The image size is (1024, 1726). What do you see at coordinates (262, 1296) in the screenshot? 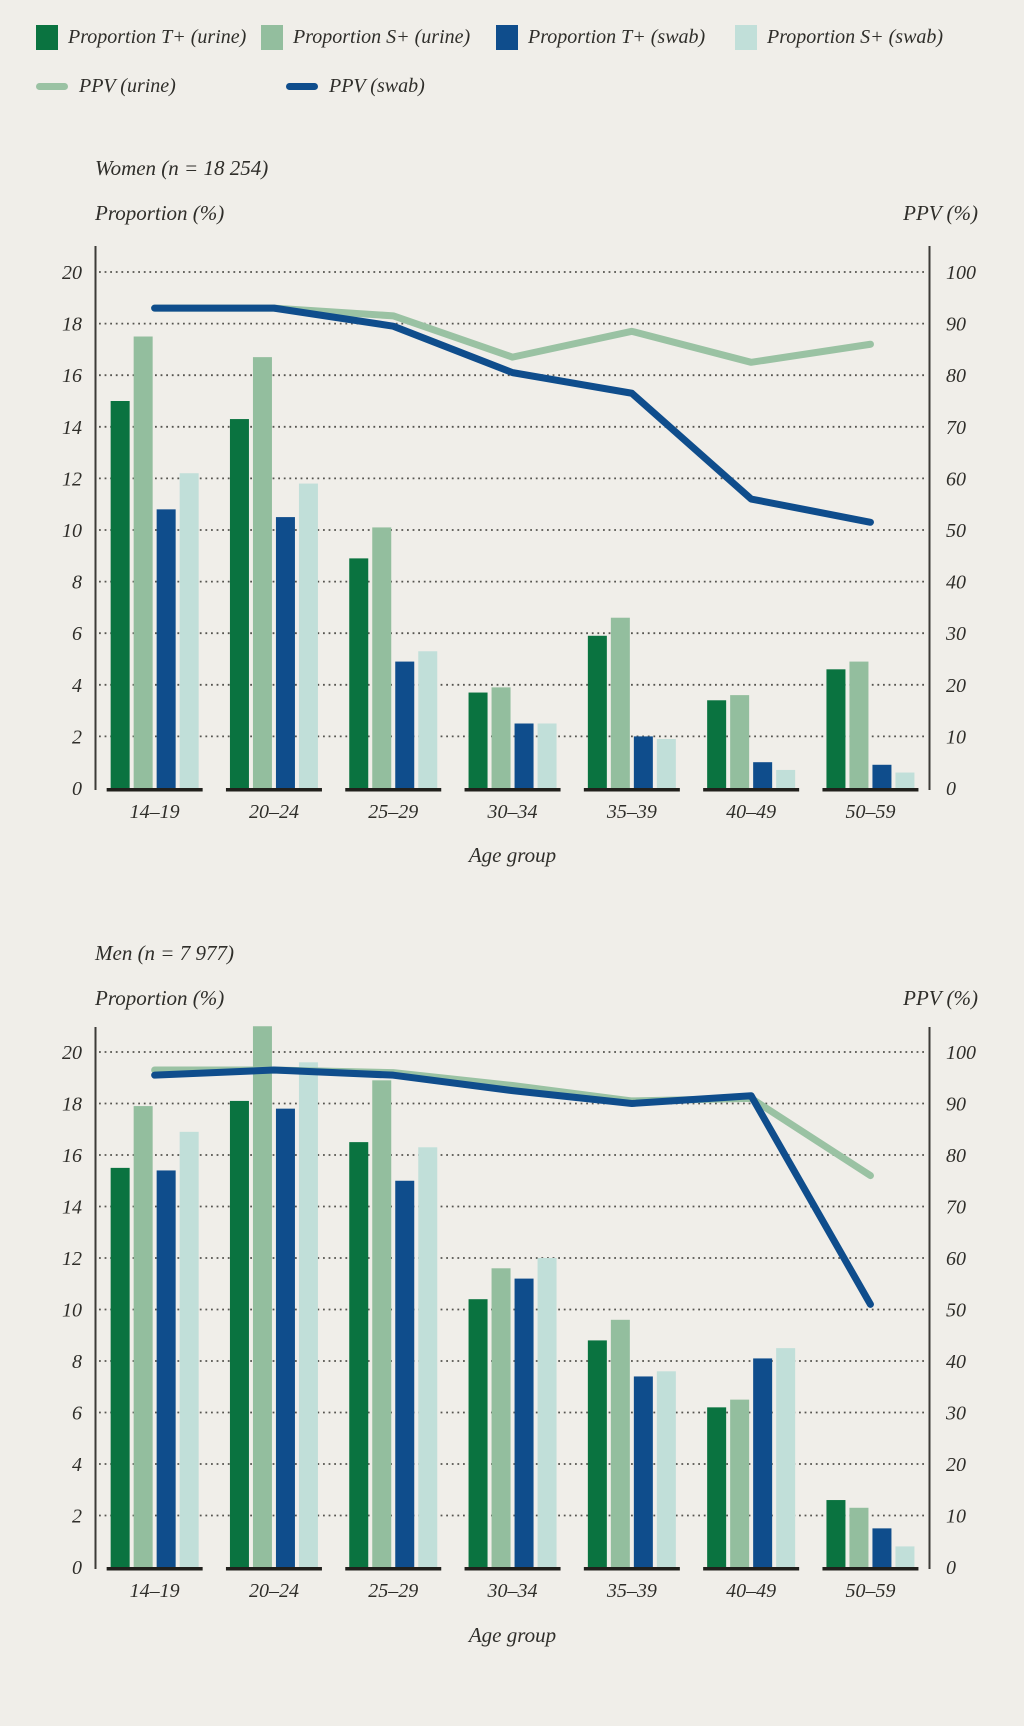
I see `men-bar-20-24-s-urine` at bounding box center [262, 1296].